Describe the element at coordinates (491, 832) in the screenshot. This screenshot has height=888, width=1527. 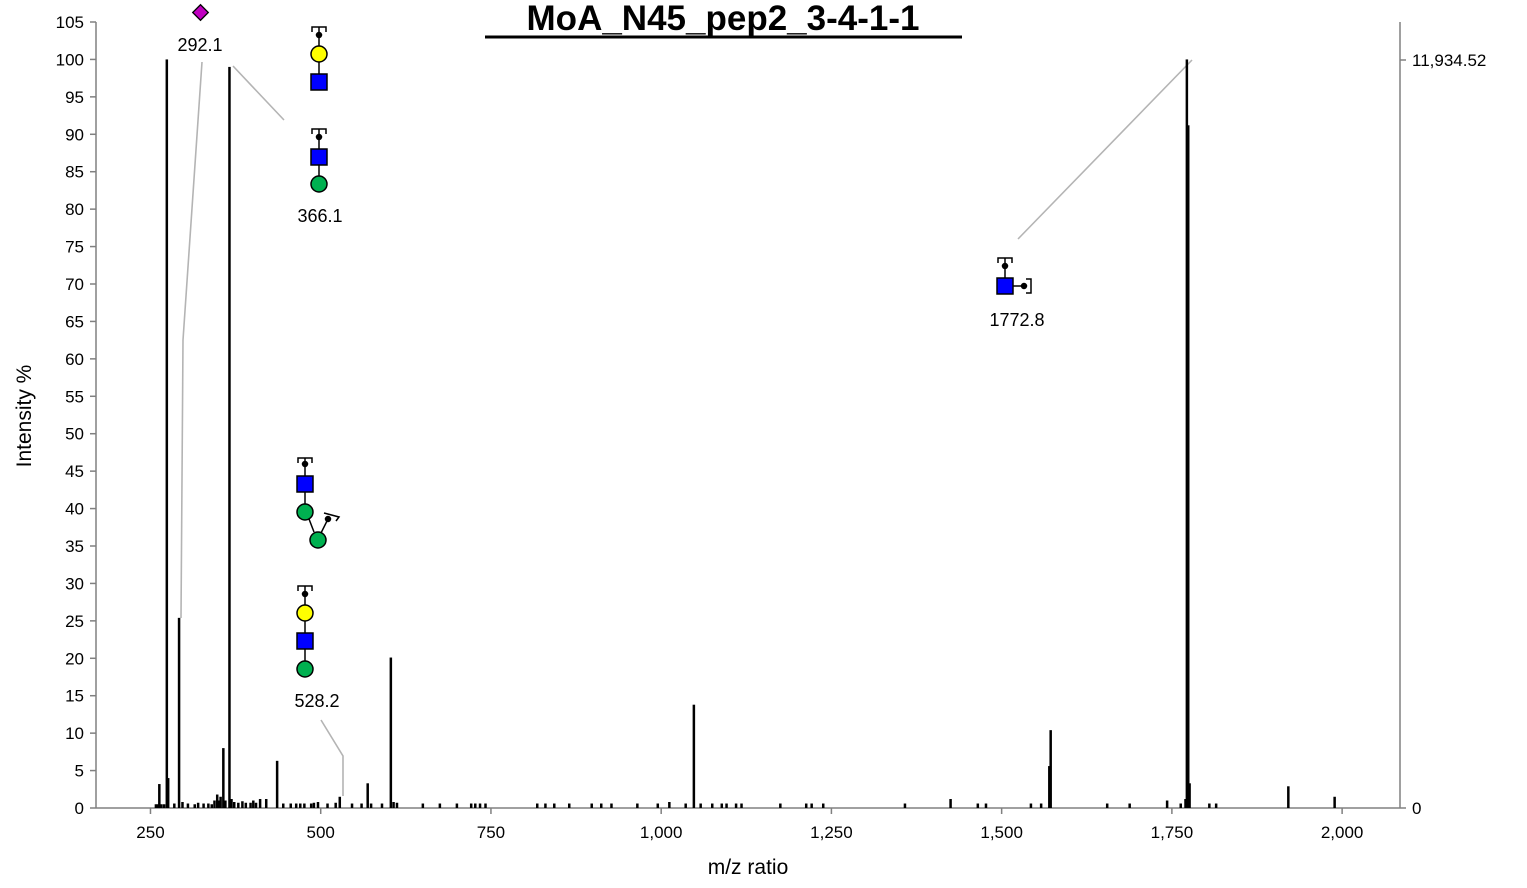
I see `x-tick-label: 750` at that location.